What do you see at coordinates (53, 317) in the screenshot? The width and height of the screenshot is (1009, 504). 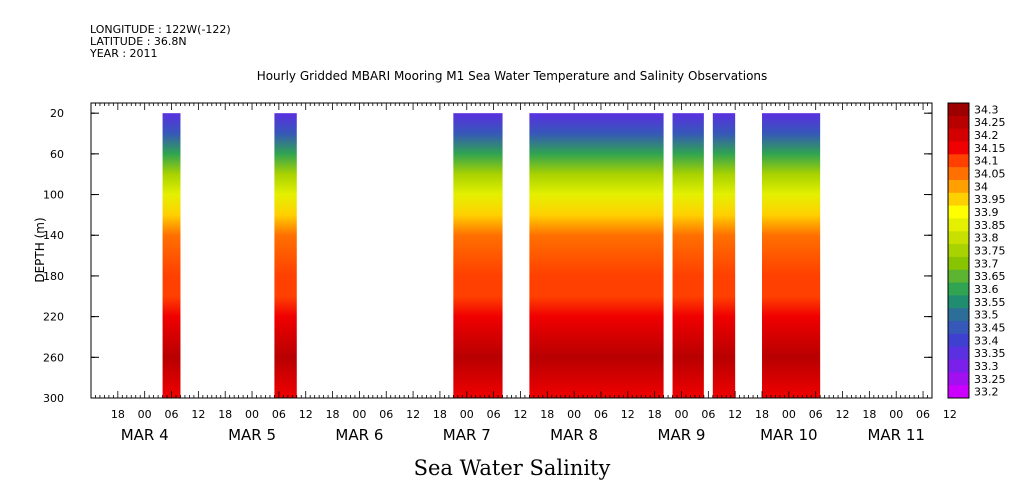 I see `y-tick-label: 220` at bounding box center [53, 317].